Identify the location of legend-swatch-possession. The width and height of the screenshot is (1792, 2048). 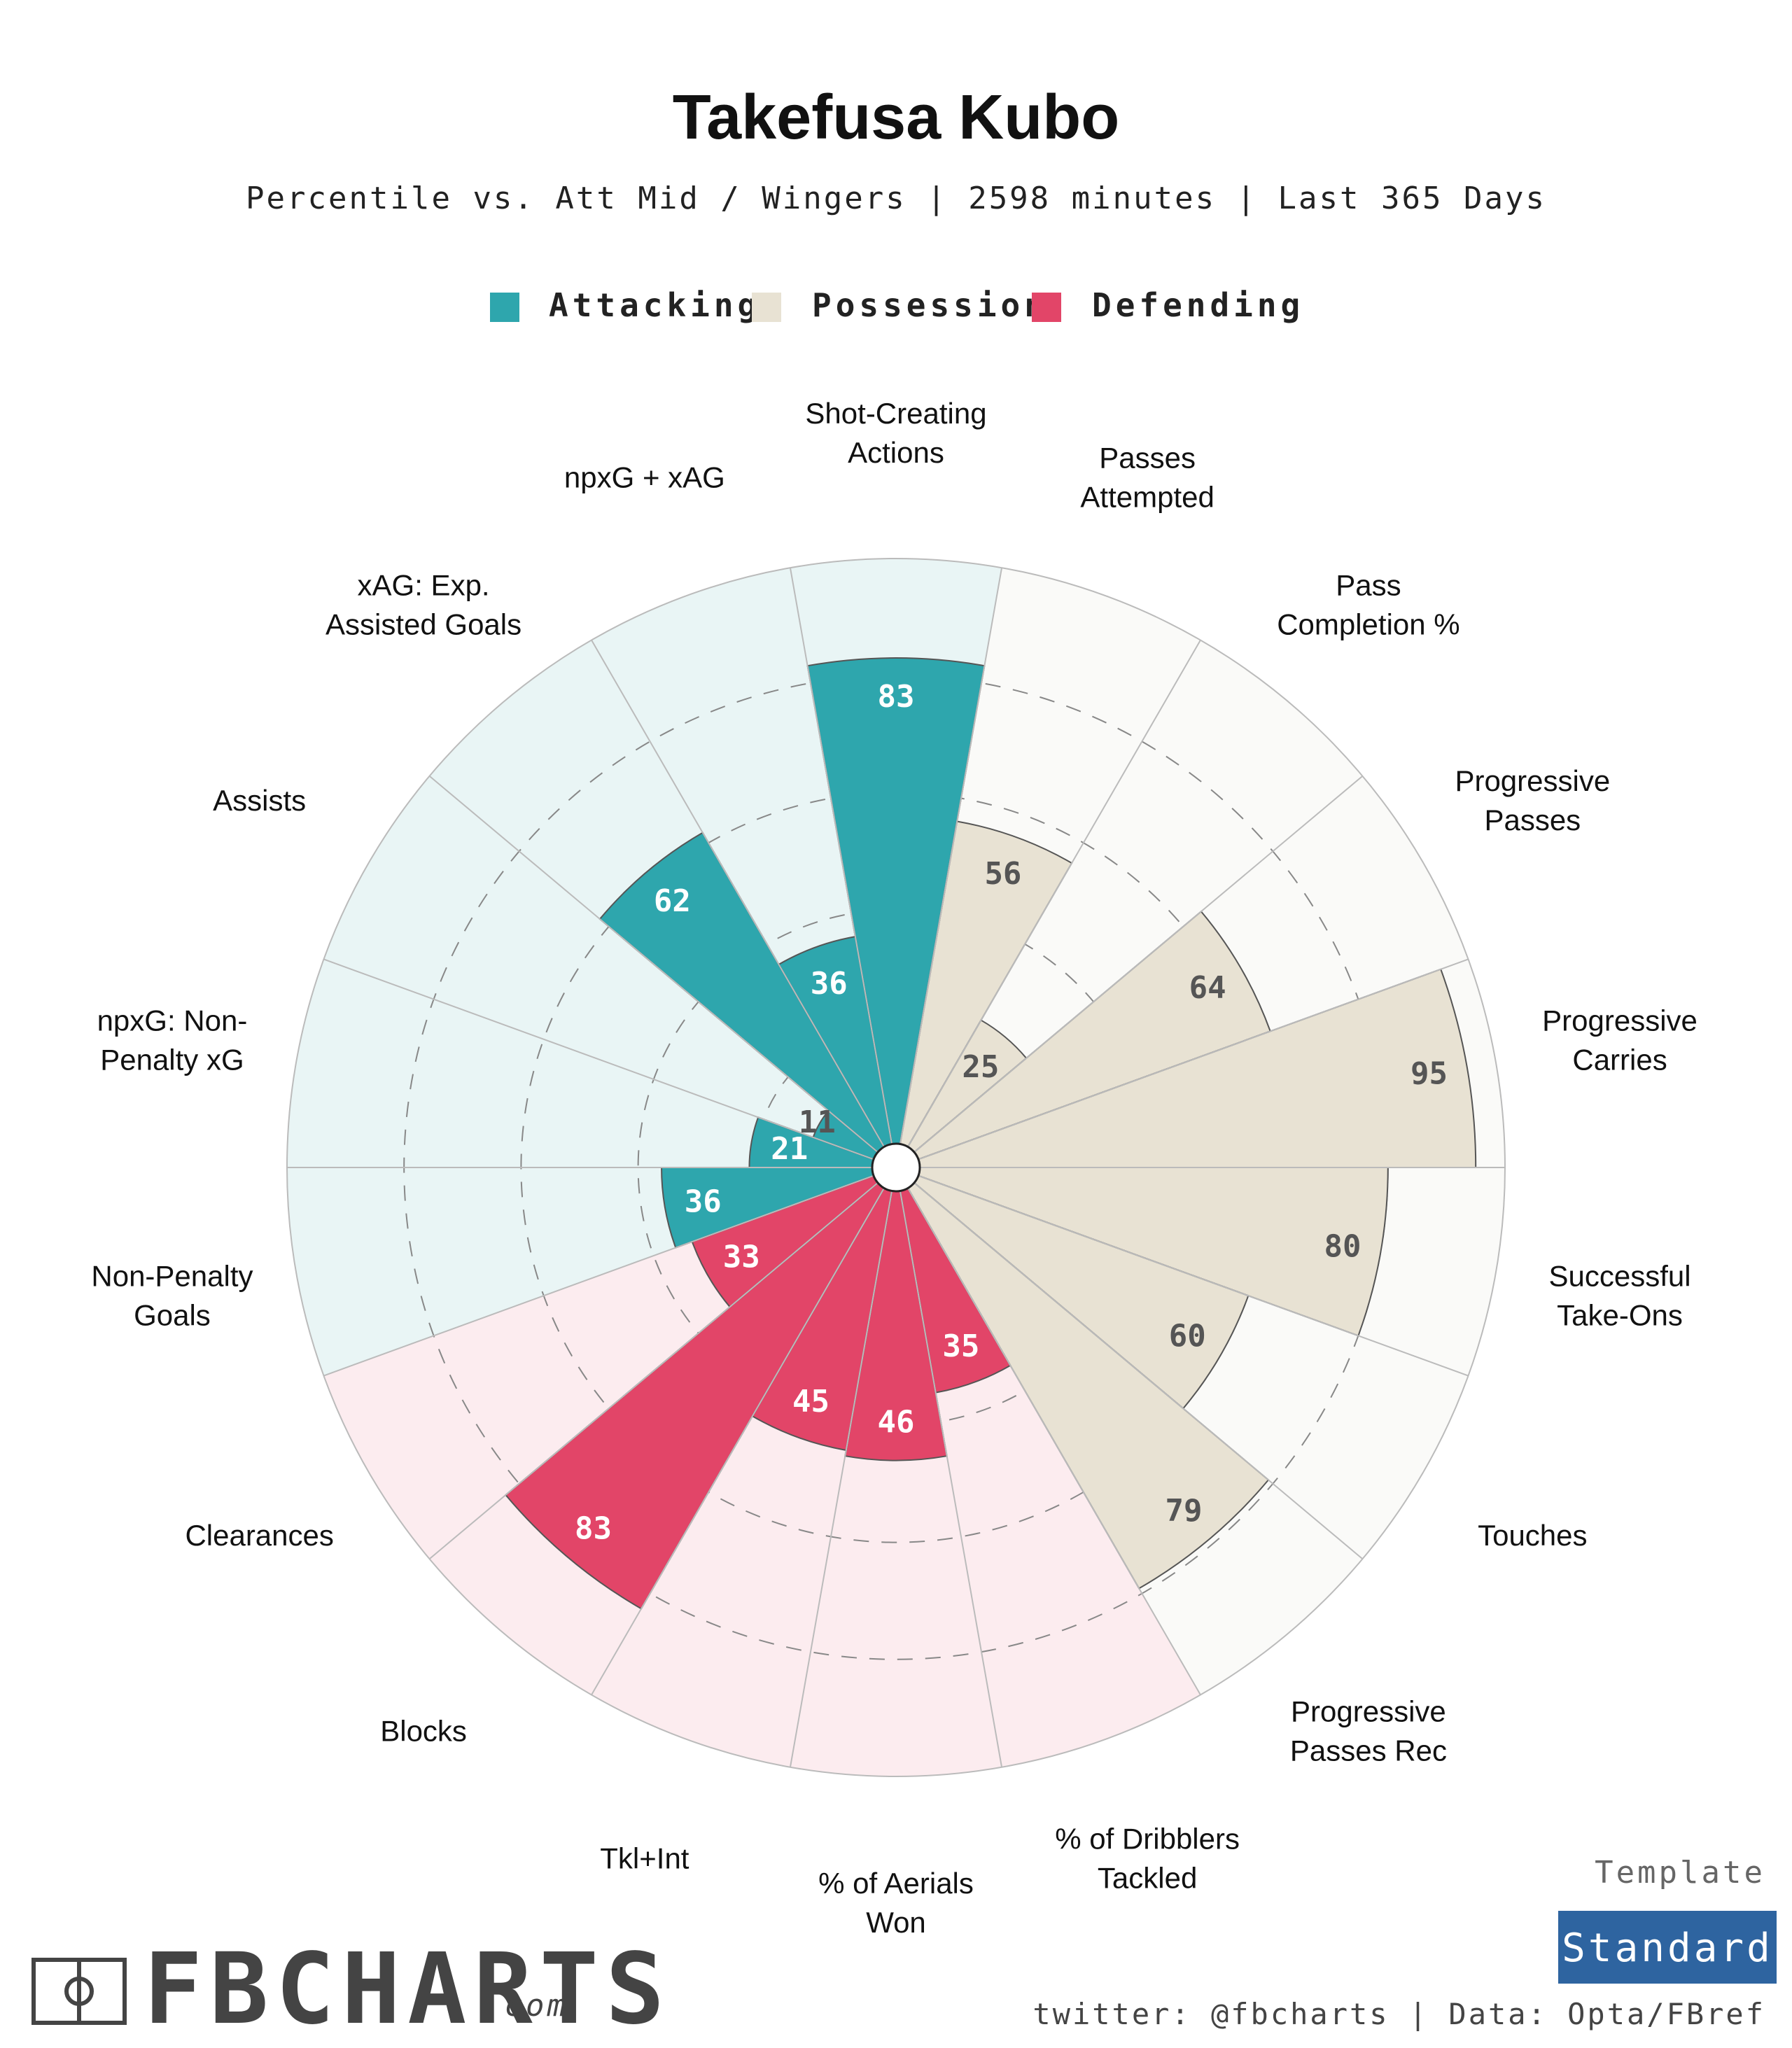
(766, 307).